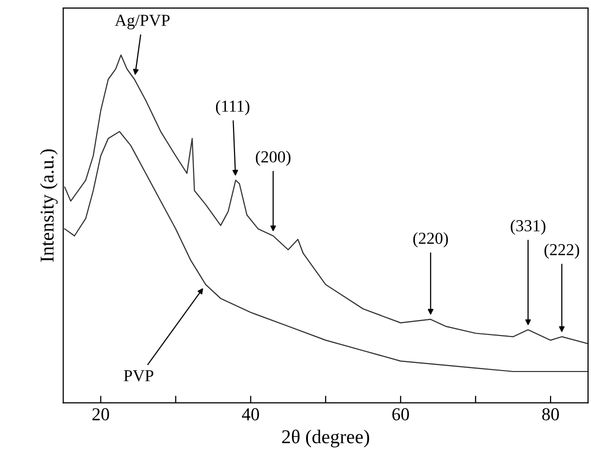  What do you see at coordinates (562, 251) in the screenshot?
I see `annotation: (222)` at bounding box center [562, 251].